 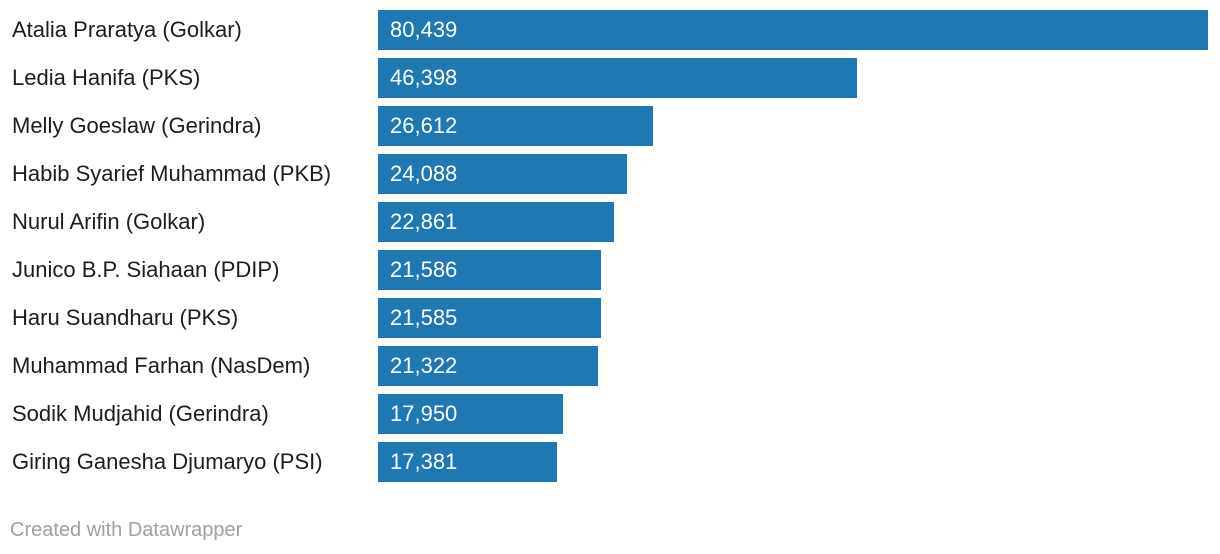 I want to click on bar-value-label: 21,322, so click(x=424, y=365).